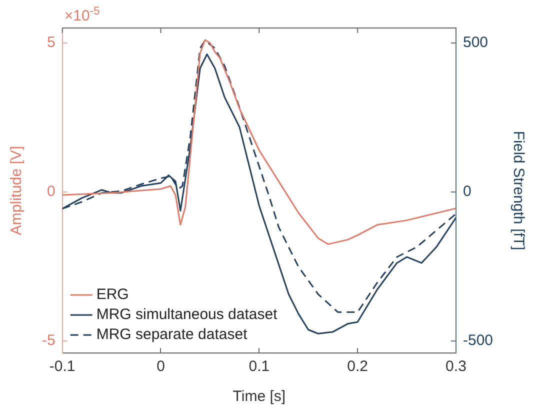  Describe the element at coordinates (160, 367) in the screenshot. I see `x-tick-label: 0` at that location.